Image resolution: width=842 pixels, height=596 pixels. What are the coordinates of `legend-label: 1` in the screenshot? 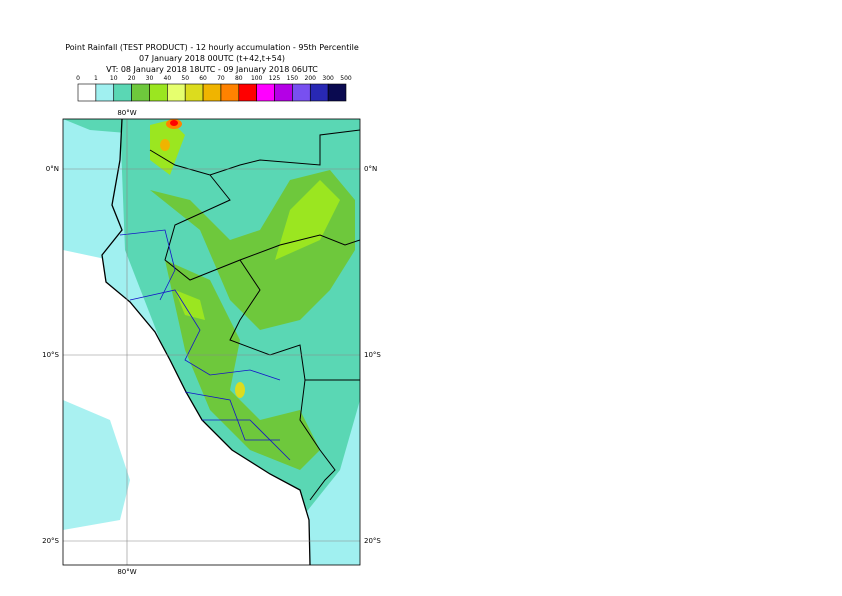 It's located at (96, 78).